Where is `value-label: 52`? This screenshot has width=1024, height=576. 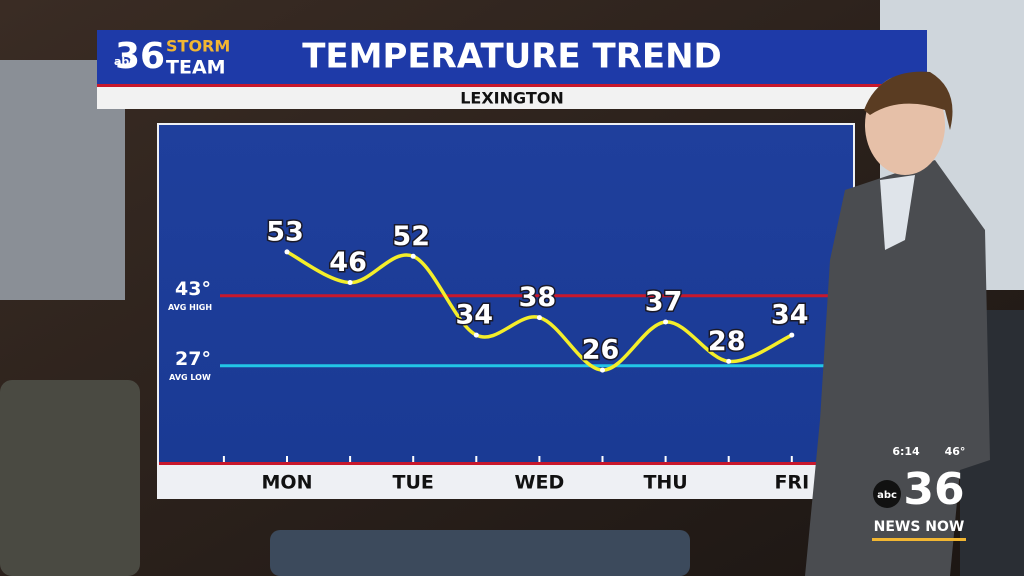
value-label: 52 is located at coordinates (411, 236).